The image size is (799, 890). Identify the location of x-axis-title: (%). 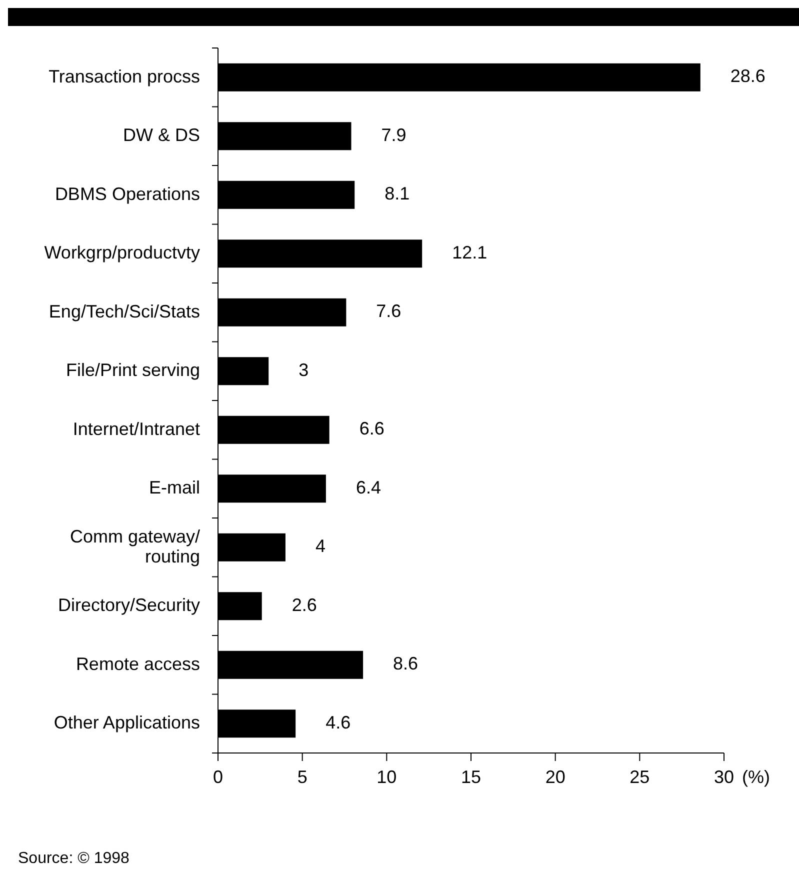
(756, 777).